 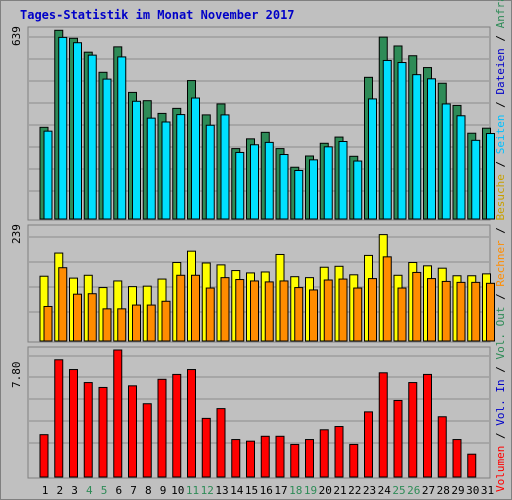 What do you see at coordinates (89, 490) in the screenshot?
I see `x-tick-label: 4` at bounding box center [89, 490].